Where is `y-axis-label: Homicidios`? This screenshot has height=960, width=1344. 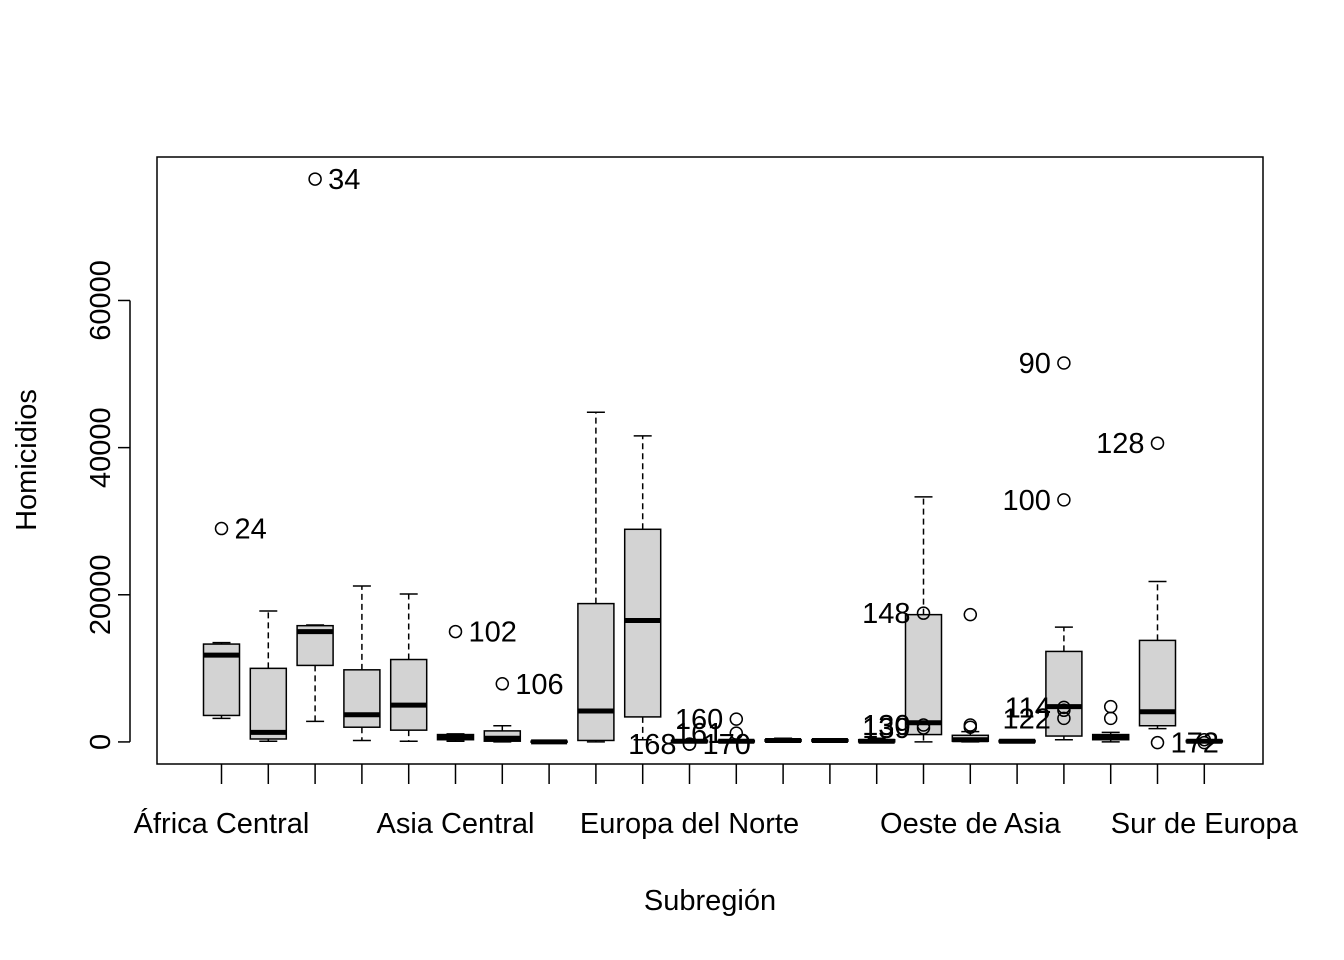
y-axis-label: Homicidios is located at coordinates (27, 460).